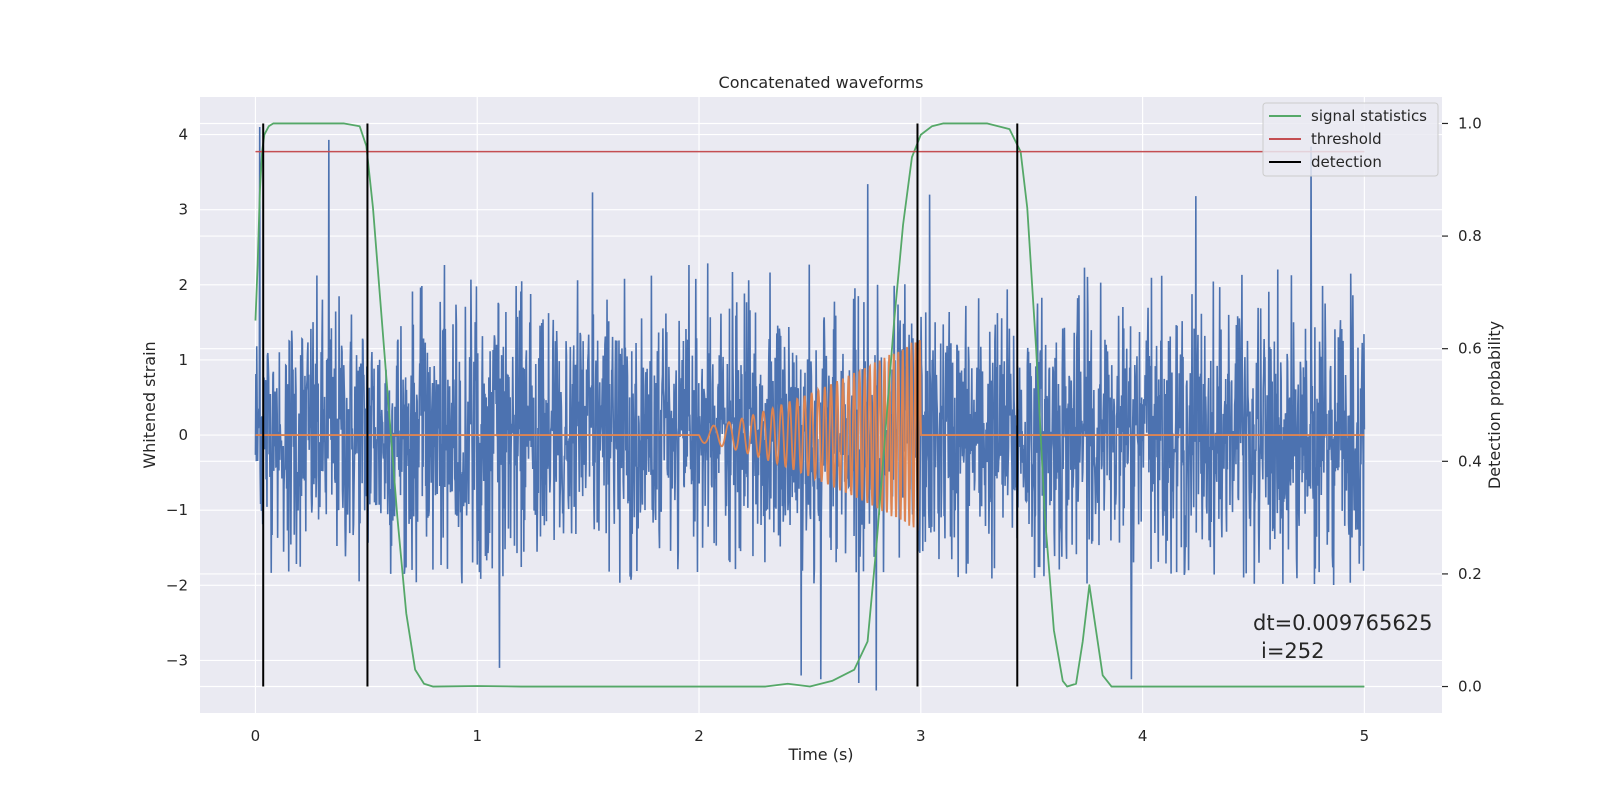 Image resolution: width=1600 pixels, height=800 pixels. I want to click on y-right-tick-label: 0.6, so click(1470, 349).